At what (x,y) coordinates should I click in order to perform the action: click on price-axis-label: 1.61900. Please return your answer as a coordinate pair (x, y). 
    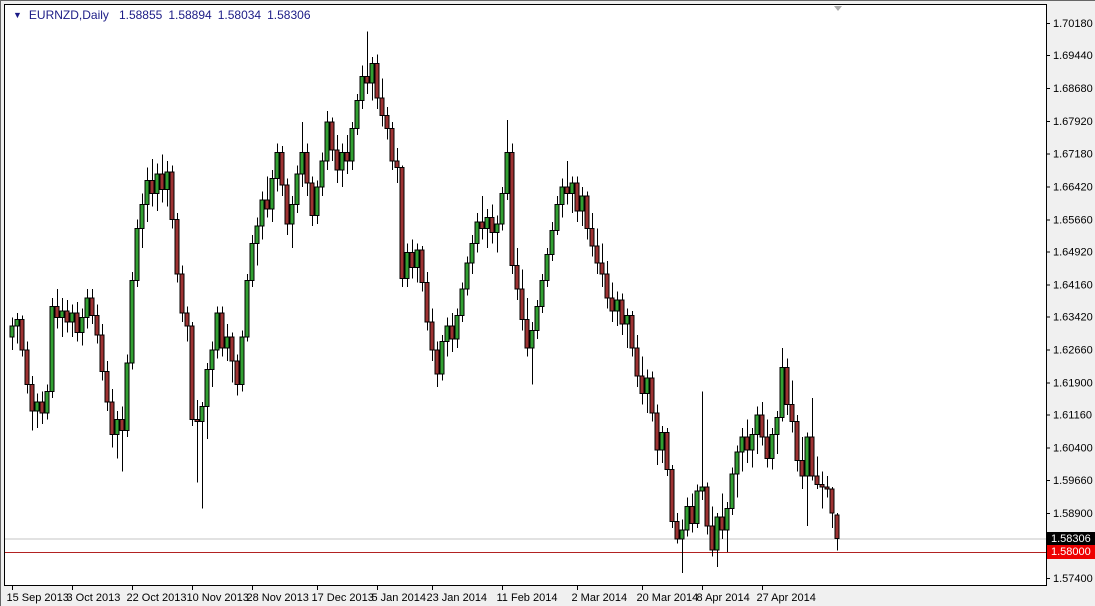
    Looking at the image, I should click on (1073, 384).